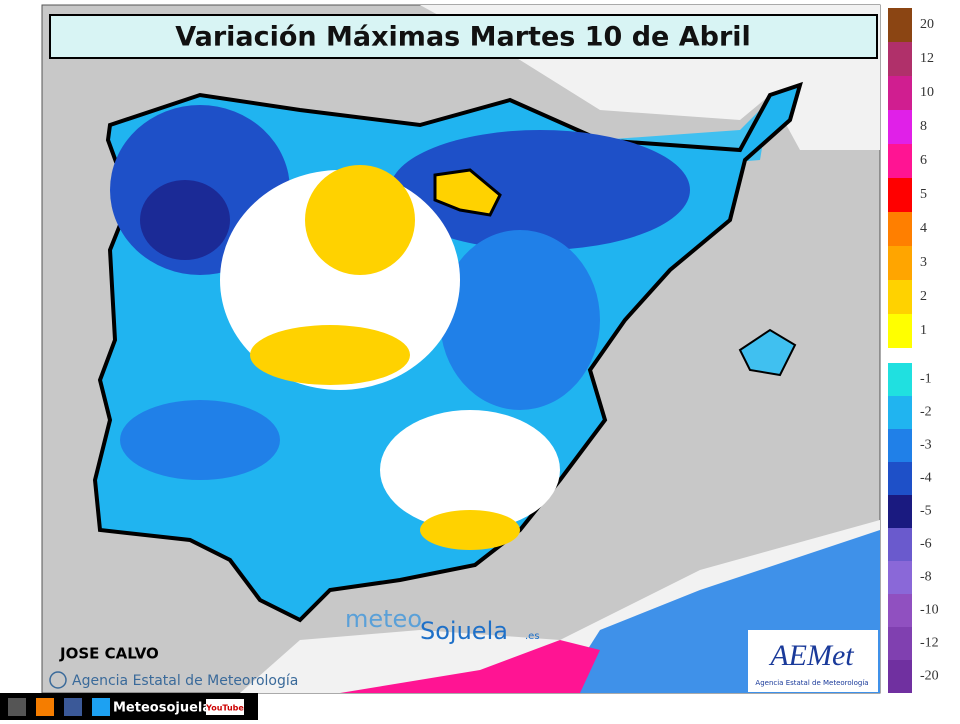  Describe the element at coordinates (767, 352) in the screenshot. I see `balearic-islands` at that location.